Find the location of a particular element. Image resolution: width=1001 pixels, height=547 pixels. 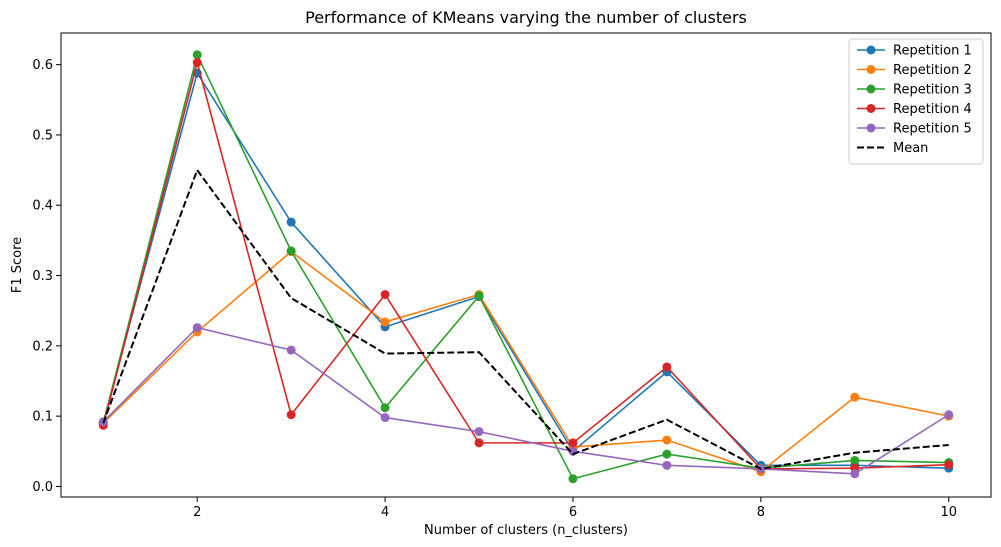

y-axis: 0.0 0.1 0.2 0.3 0.4 0.5 0.6 is located at coordinates (46, 276).